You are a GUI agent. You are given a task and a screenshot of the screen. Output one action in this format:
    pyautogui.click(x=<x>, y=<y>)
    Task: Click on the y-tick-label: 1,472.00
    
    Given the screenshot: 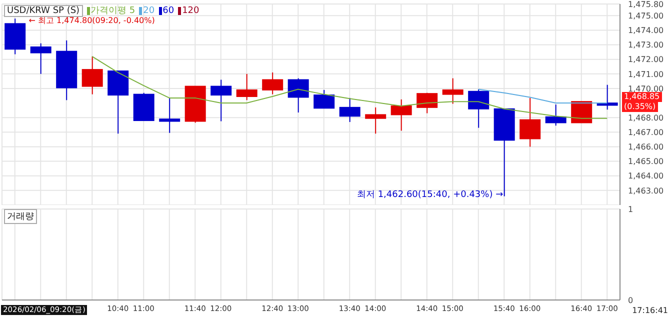 What is the action you would take?
    pyautogui.click(x=646, y=59)
    